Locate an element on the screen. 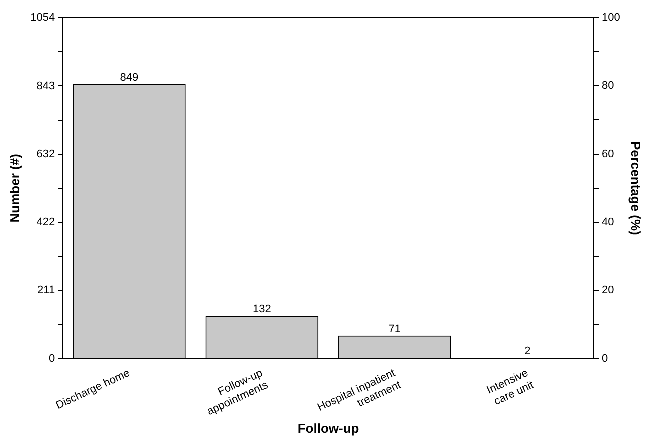 The height and width of the screenshot is (441, 655). y2-tick-label: 60 is located at coordinates (608, 154).